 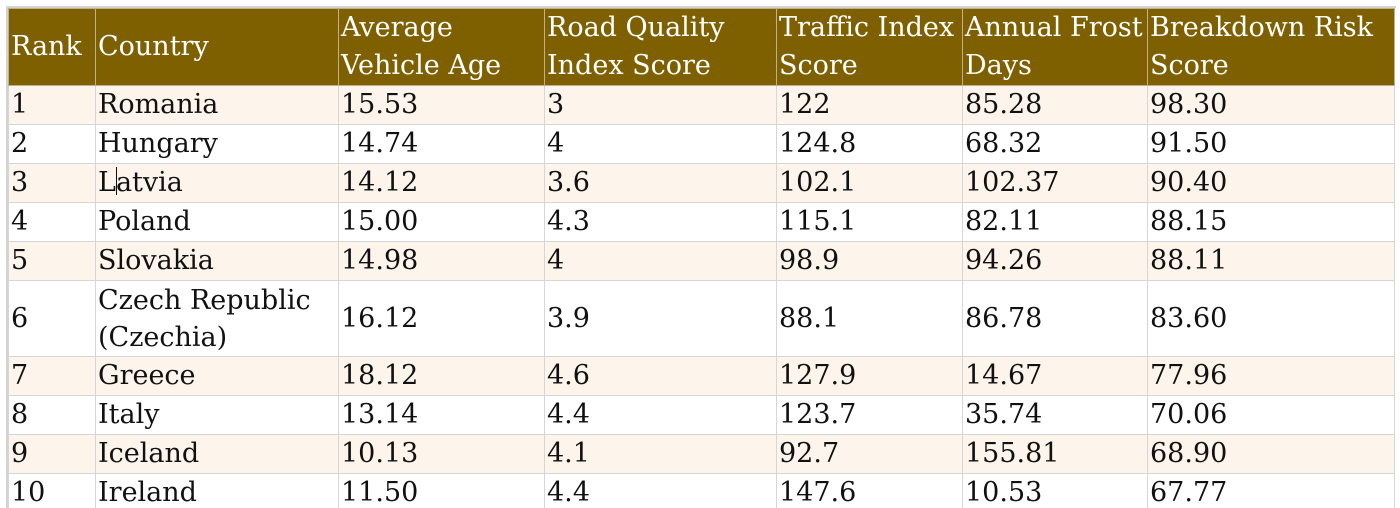 I want to click on cell-text-after-caret: atvia, so click(x=149, y=182).